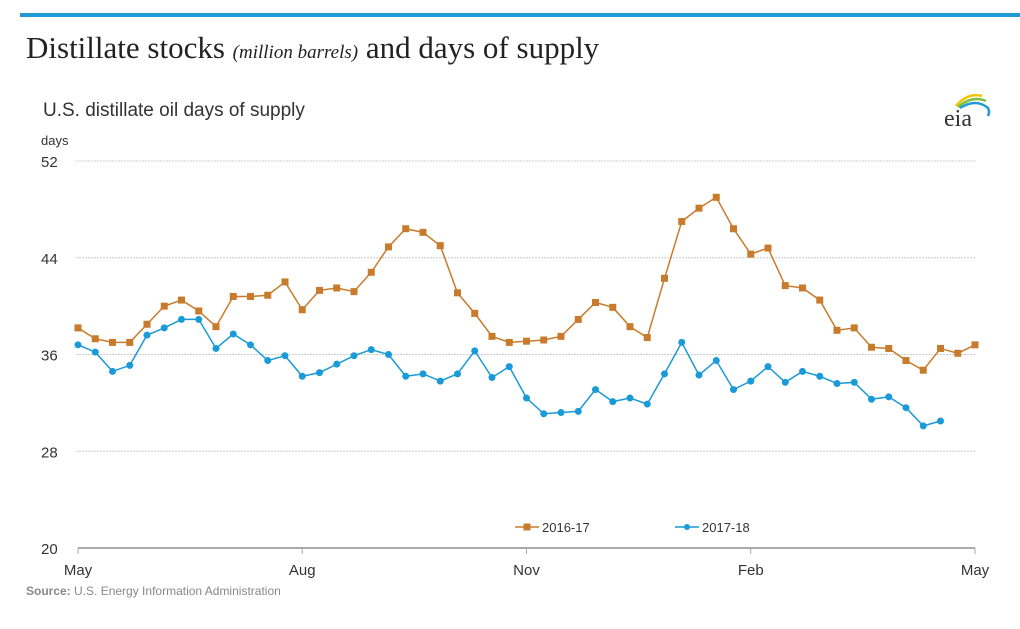  I want to click on eia-logo: eia, so click(968, 110).